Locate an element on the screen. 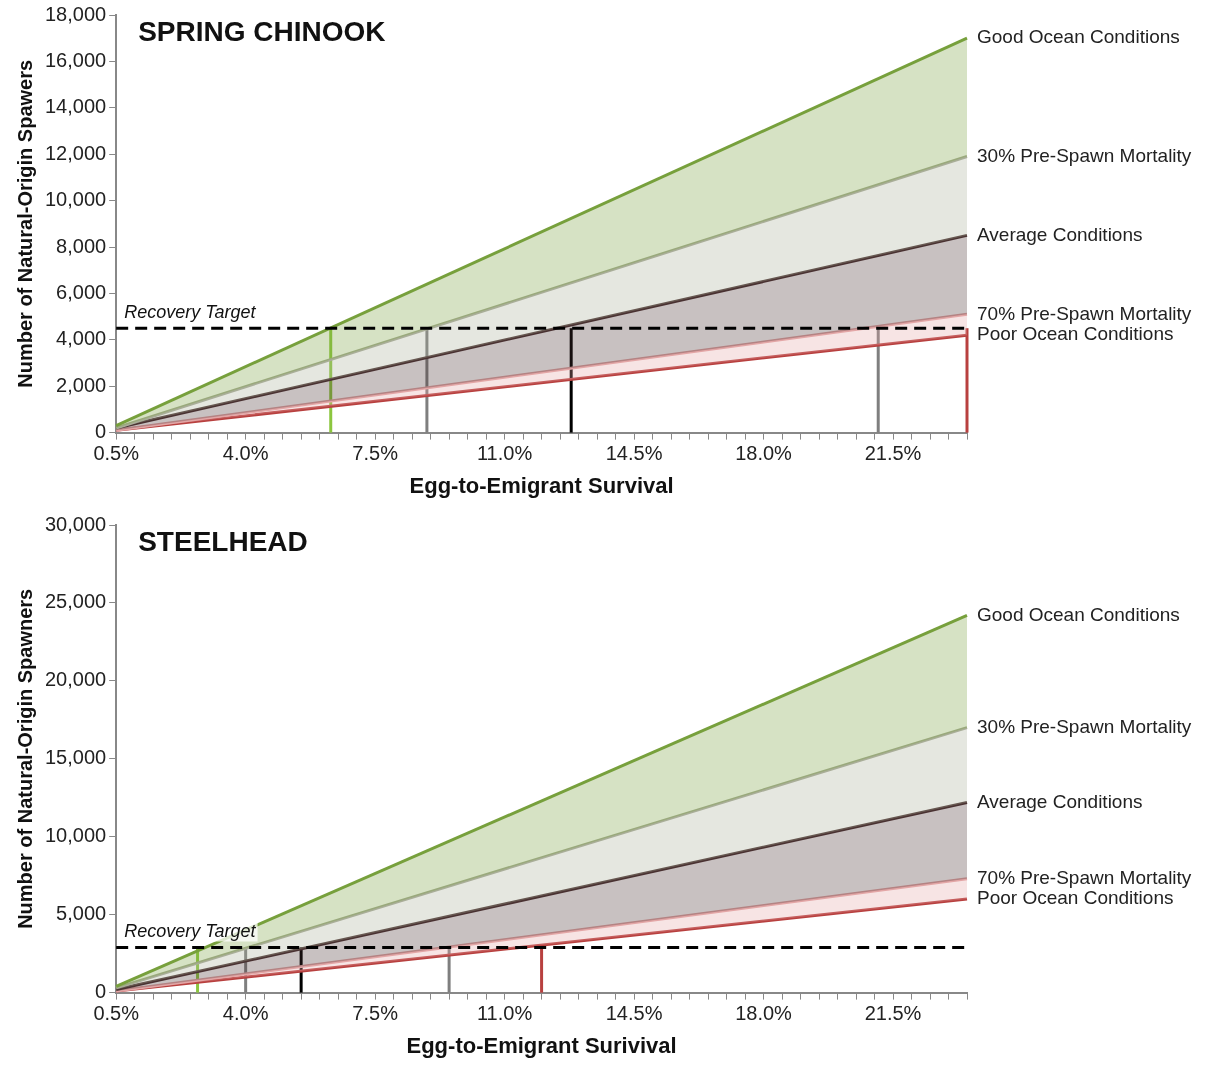  y-tick-label: 16,000 is located at coordinates (76, 59).